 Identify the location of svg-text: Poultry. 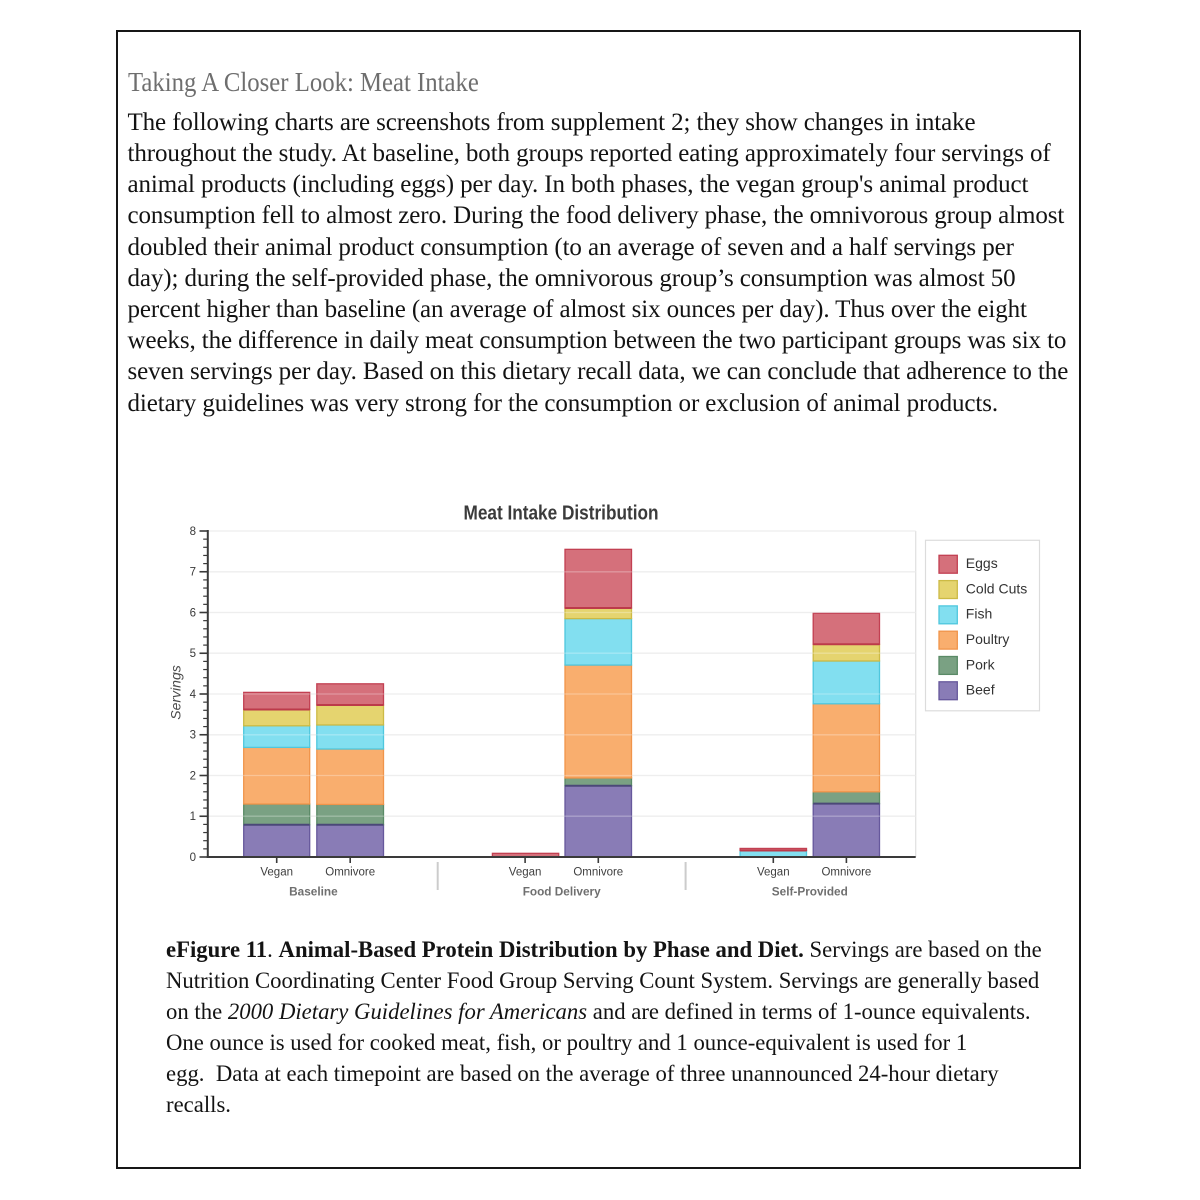
(988, 639).